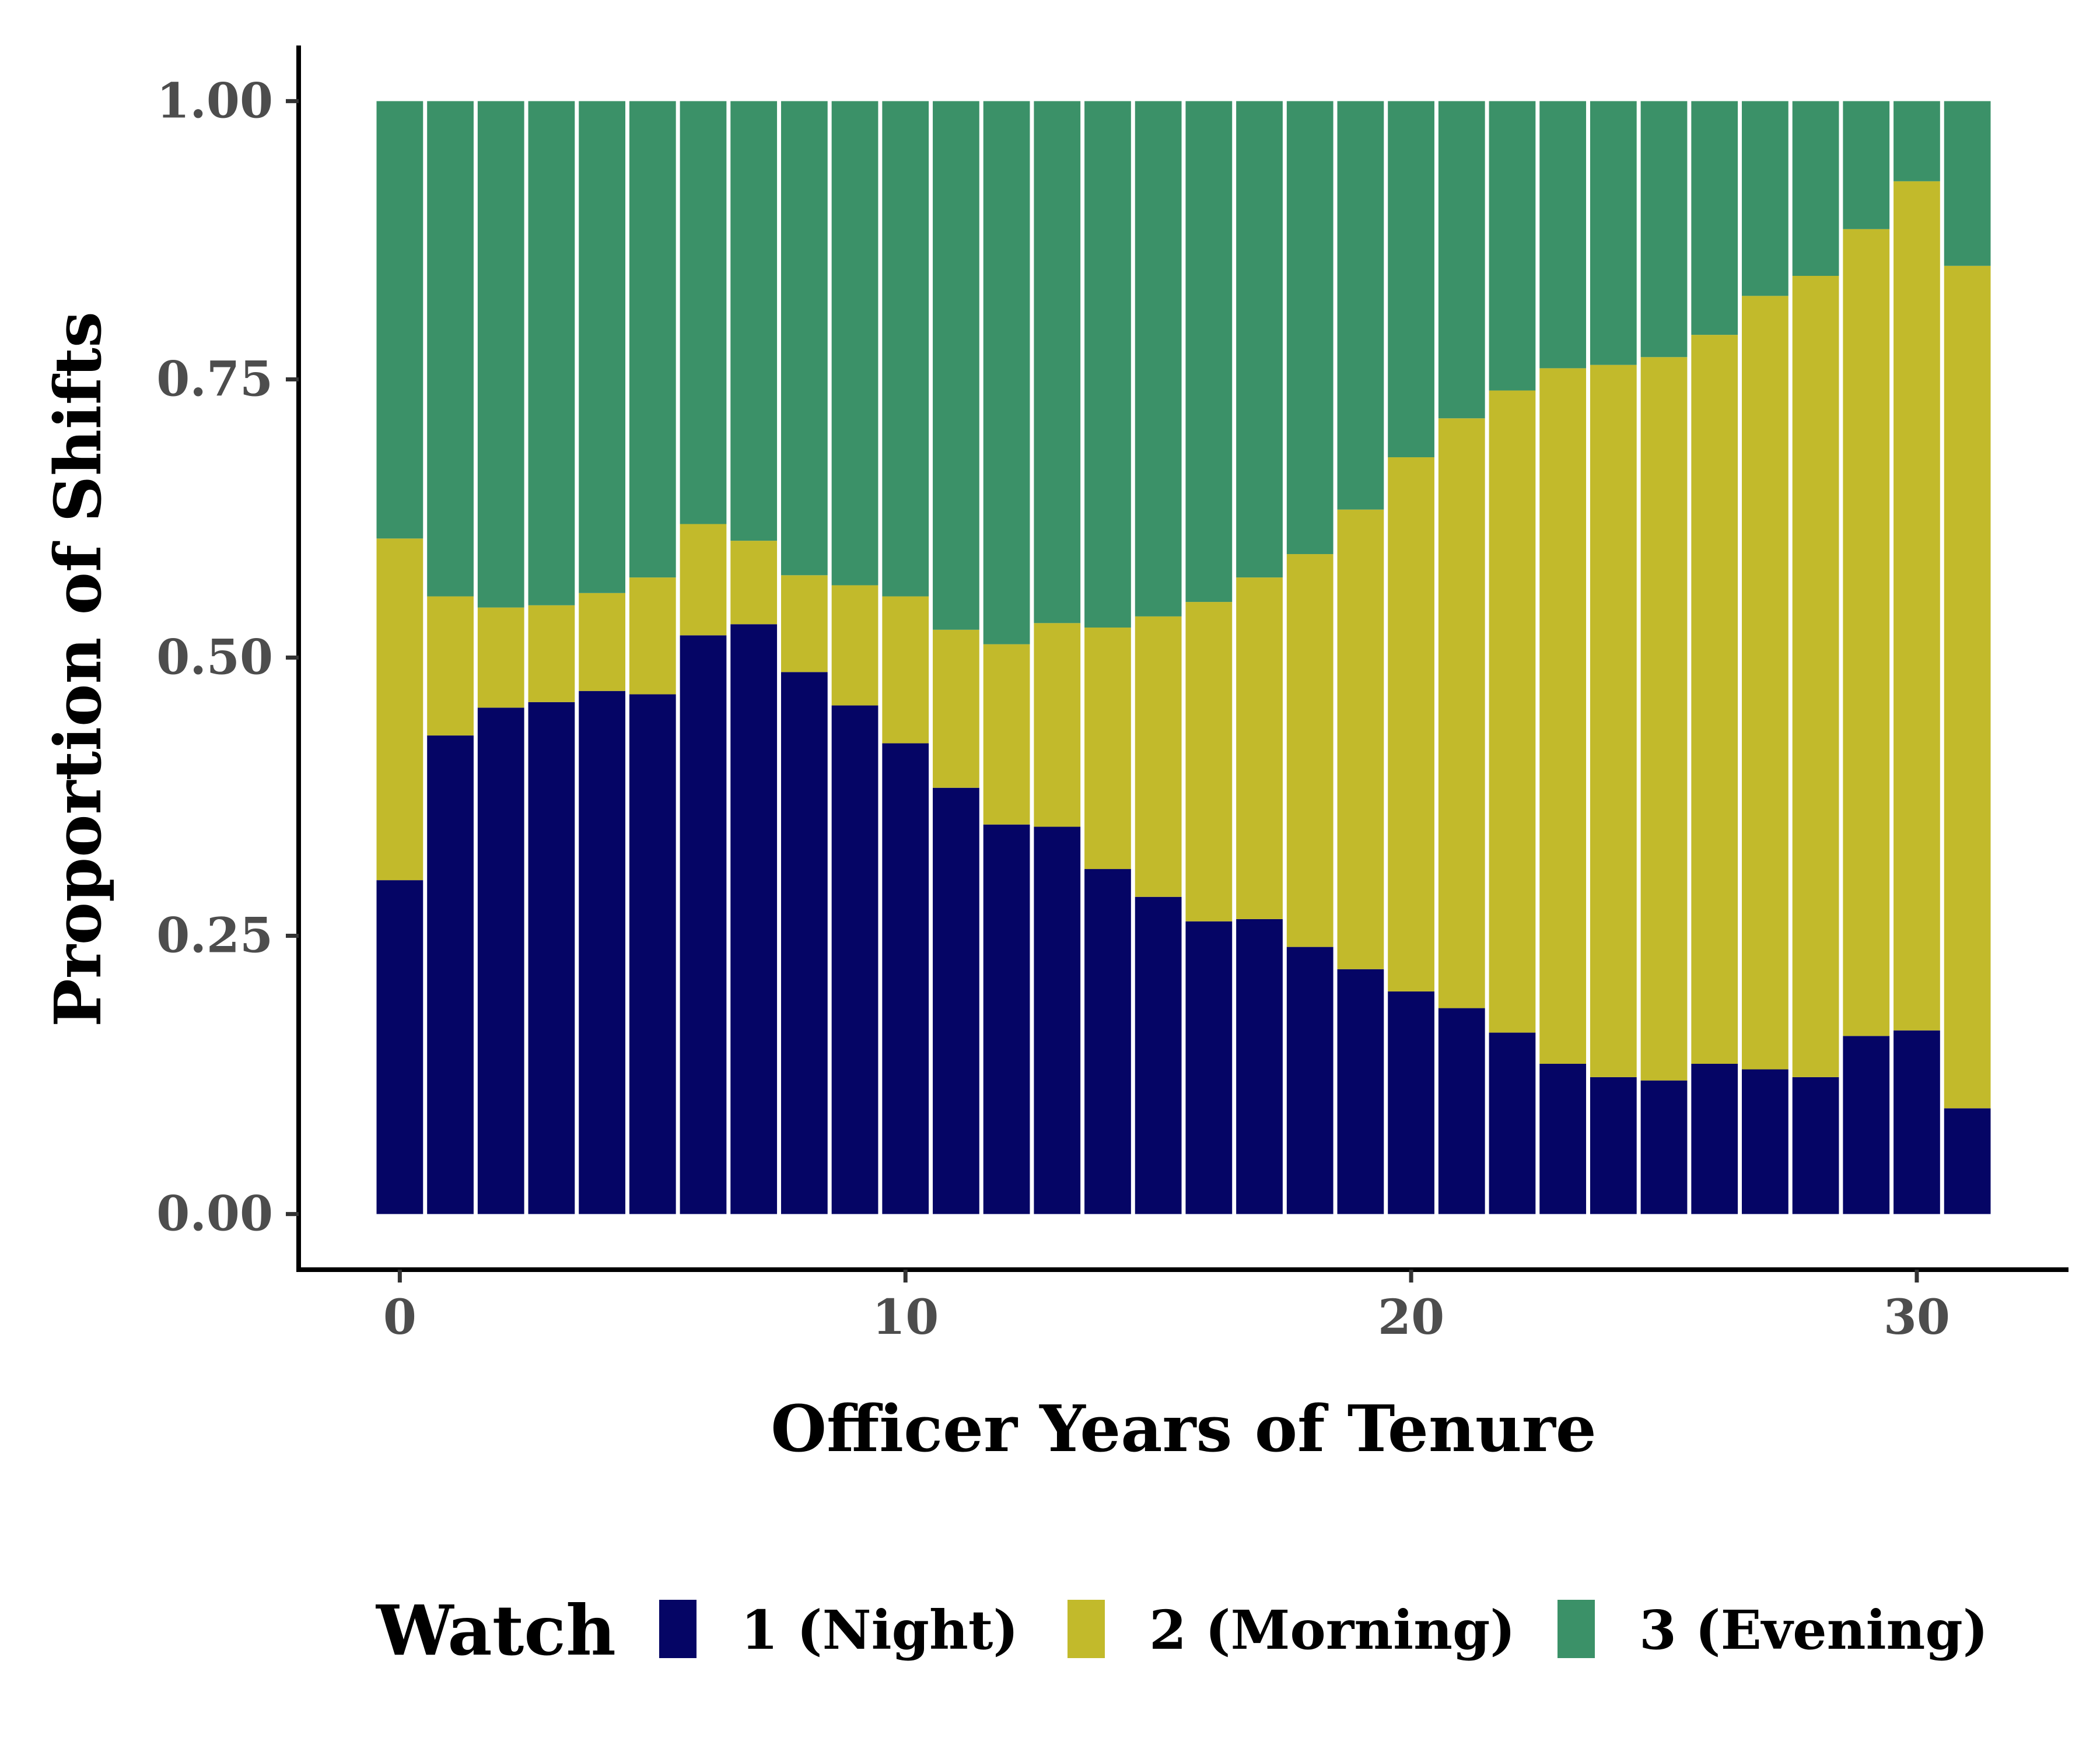 Image resolution: width=2100 pixels, height=1752 pixels. Describe the element at coordinates (78, 669) in the screenshot. I see `y-axis-title: Proportion of Shifts` at that location.